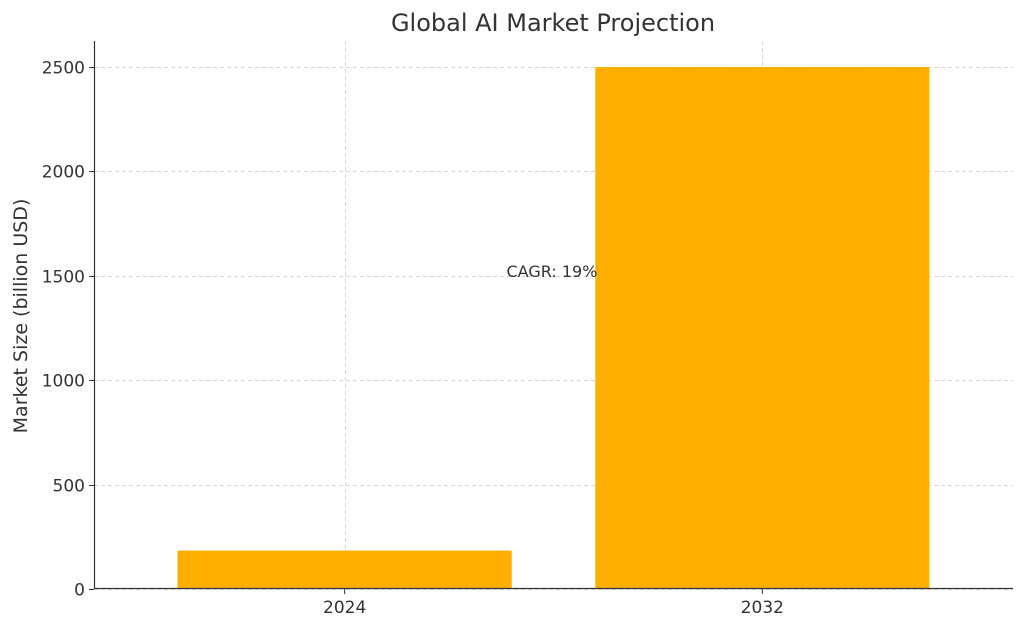  What do you see at coordinates (63, 173) in the screenshot?
I see `y-tick-label: 2000` at bounding box center [63, 173].